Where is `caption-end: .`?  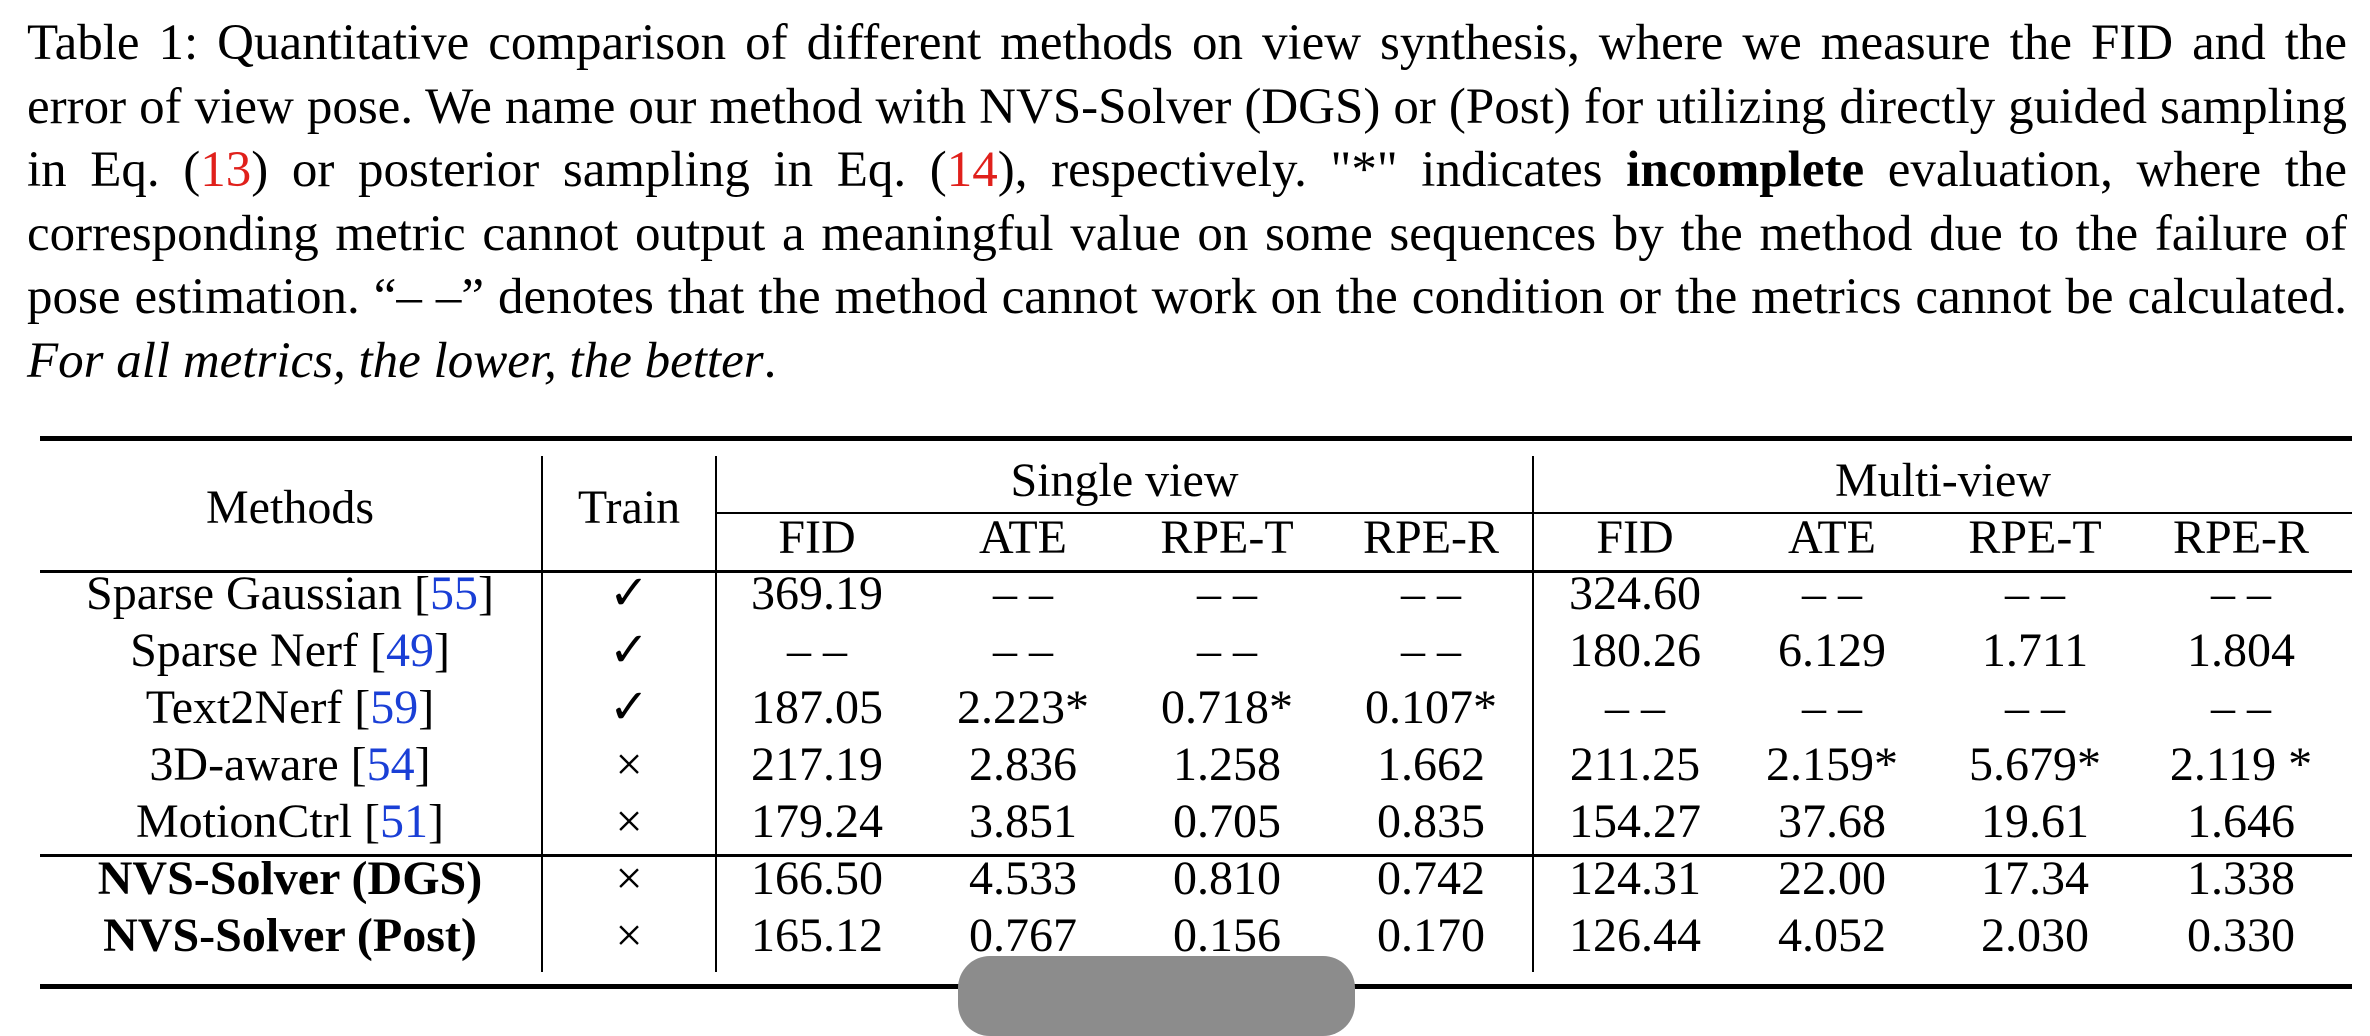 caption-end: . is located at coordinates (770, 360).